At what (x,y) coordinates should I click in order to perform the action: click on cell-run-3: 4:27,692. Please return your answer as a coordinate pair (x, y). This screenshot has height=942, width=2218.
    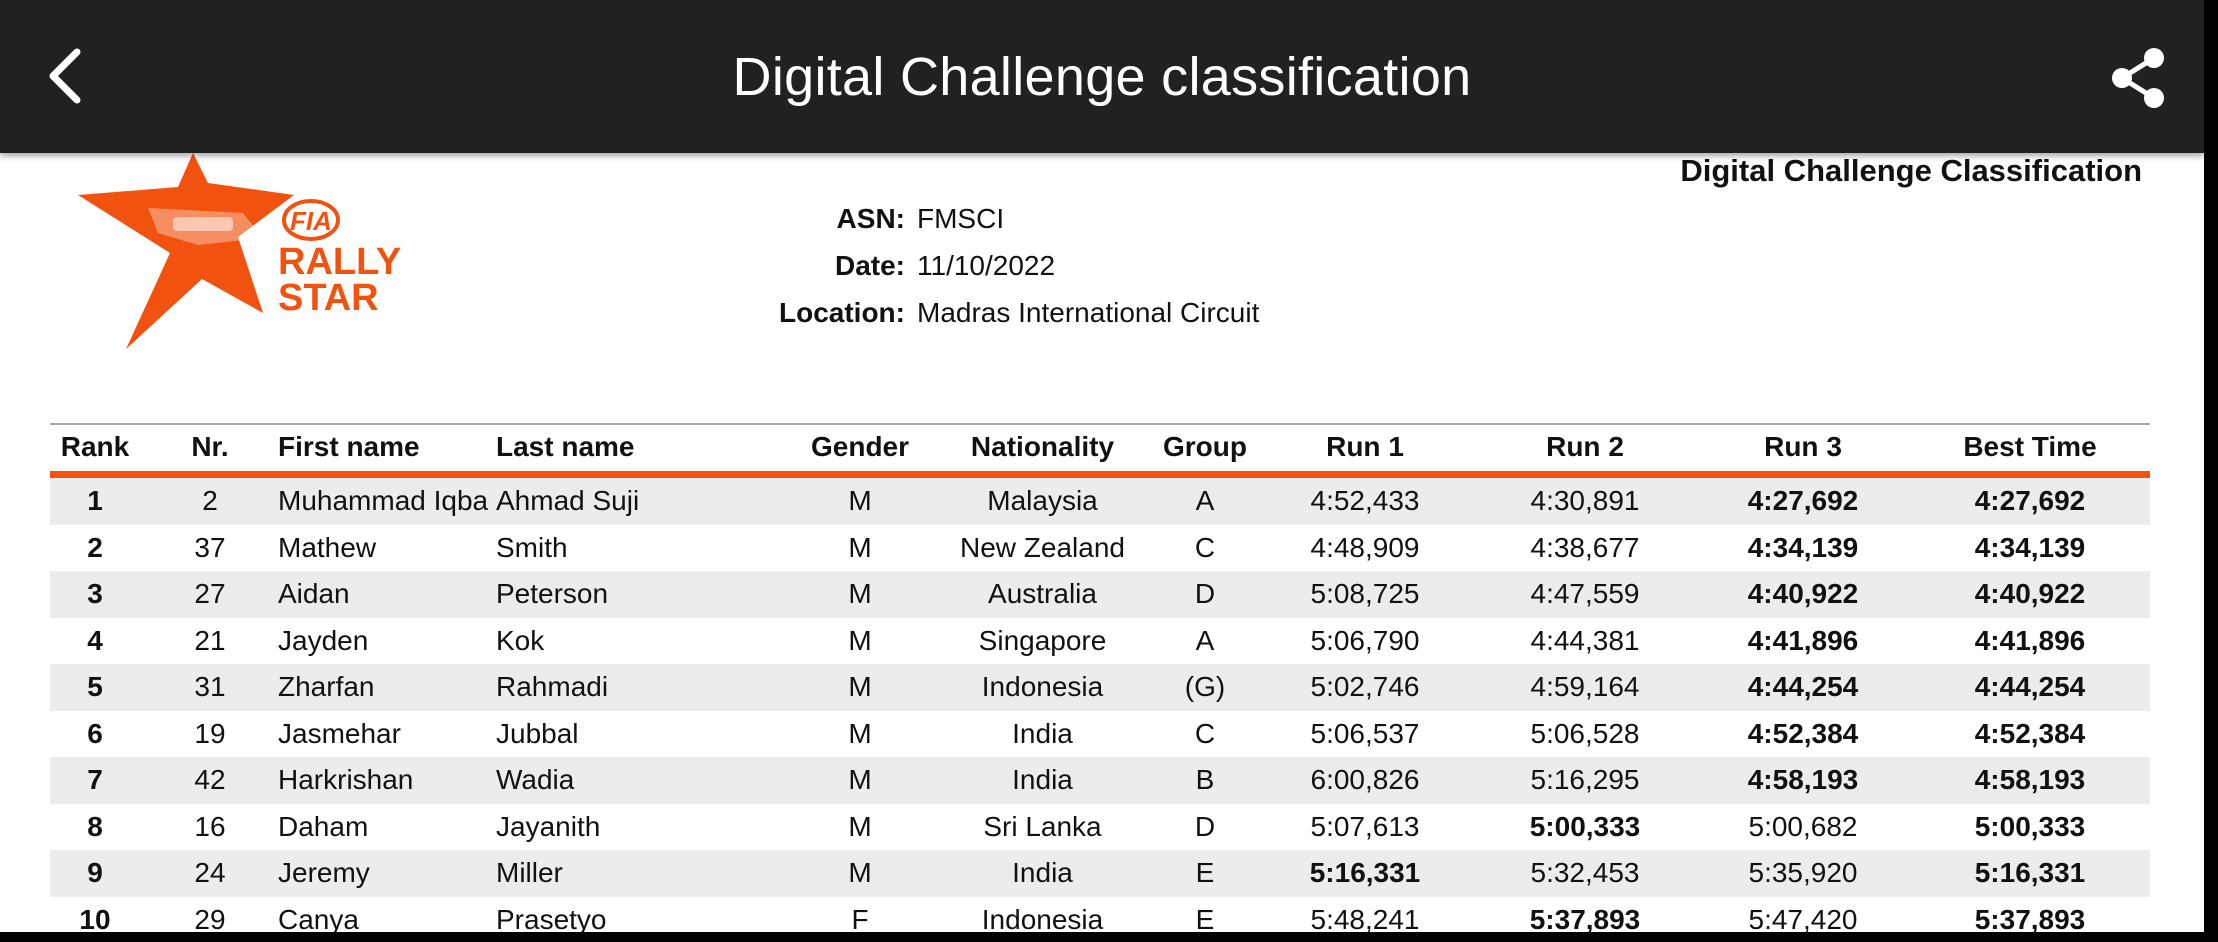
    Looking at the image, I should click on (1803, 500).